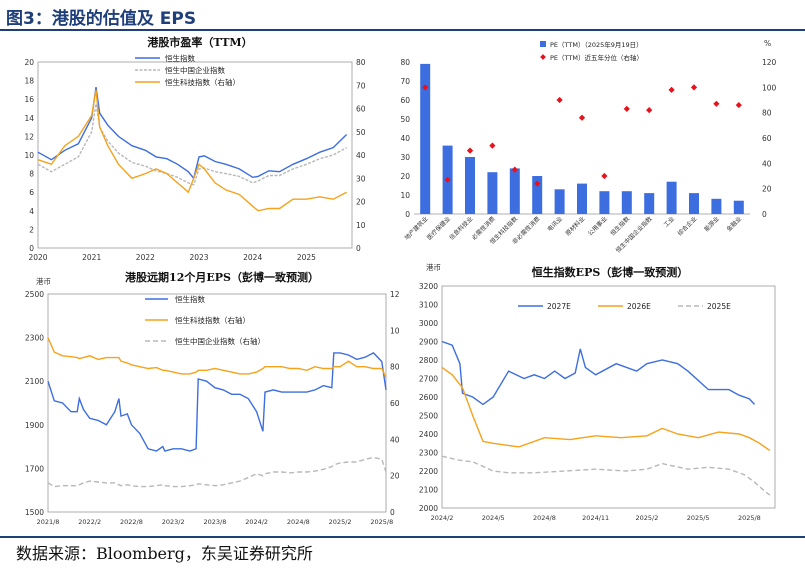  What do you see at coordinates (698, 518) in the screenshot?
I see `chart4-xtick: 2025/5` at bounding box center [698, 518].